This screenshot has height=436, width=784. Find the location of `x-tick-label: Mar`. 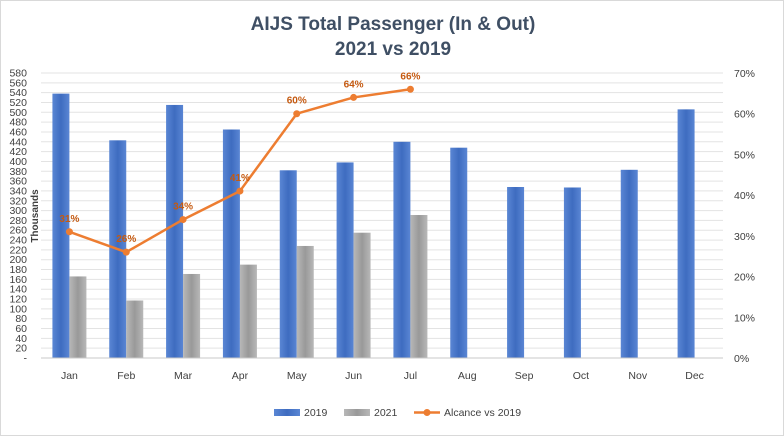

x-tick-label: Mar is located at coordinates (183, 376).